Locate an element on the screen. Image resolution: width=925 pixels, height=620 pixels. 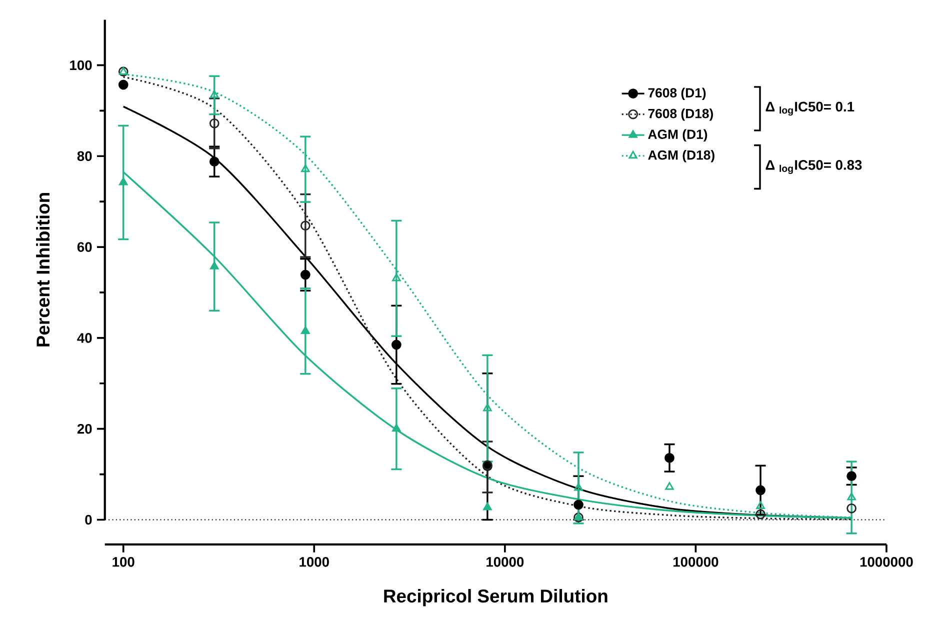
y-tick-label: 100 is located at coordinates (81, 65).